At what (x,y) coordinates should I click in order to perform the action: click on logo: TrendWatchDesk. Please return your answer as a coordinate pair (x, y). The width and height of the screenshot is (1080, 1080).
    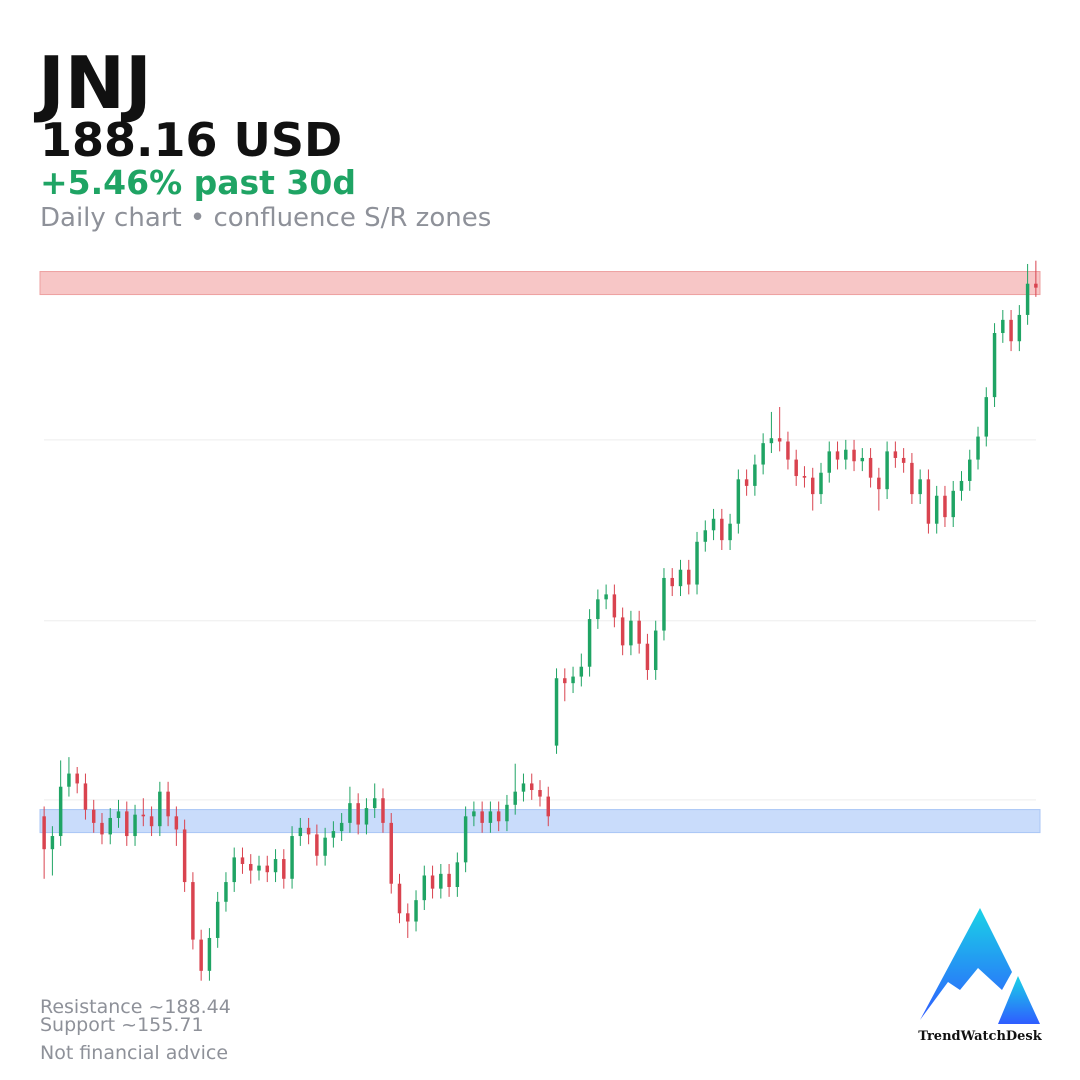
    Looking at the image, I should click on (980, 976).